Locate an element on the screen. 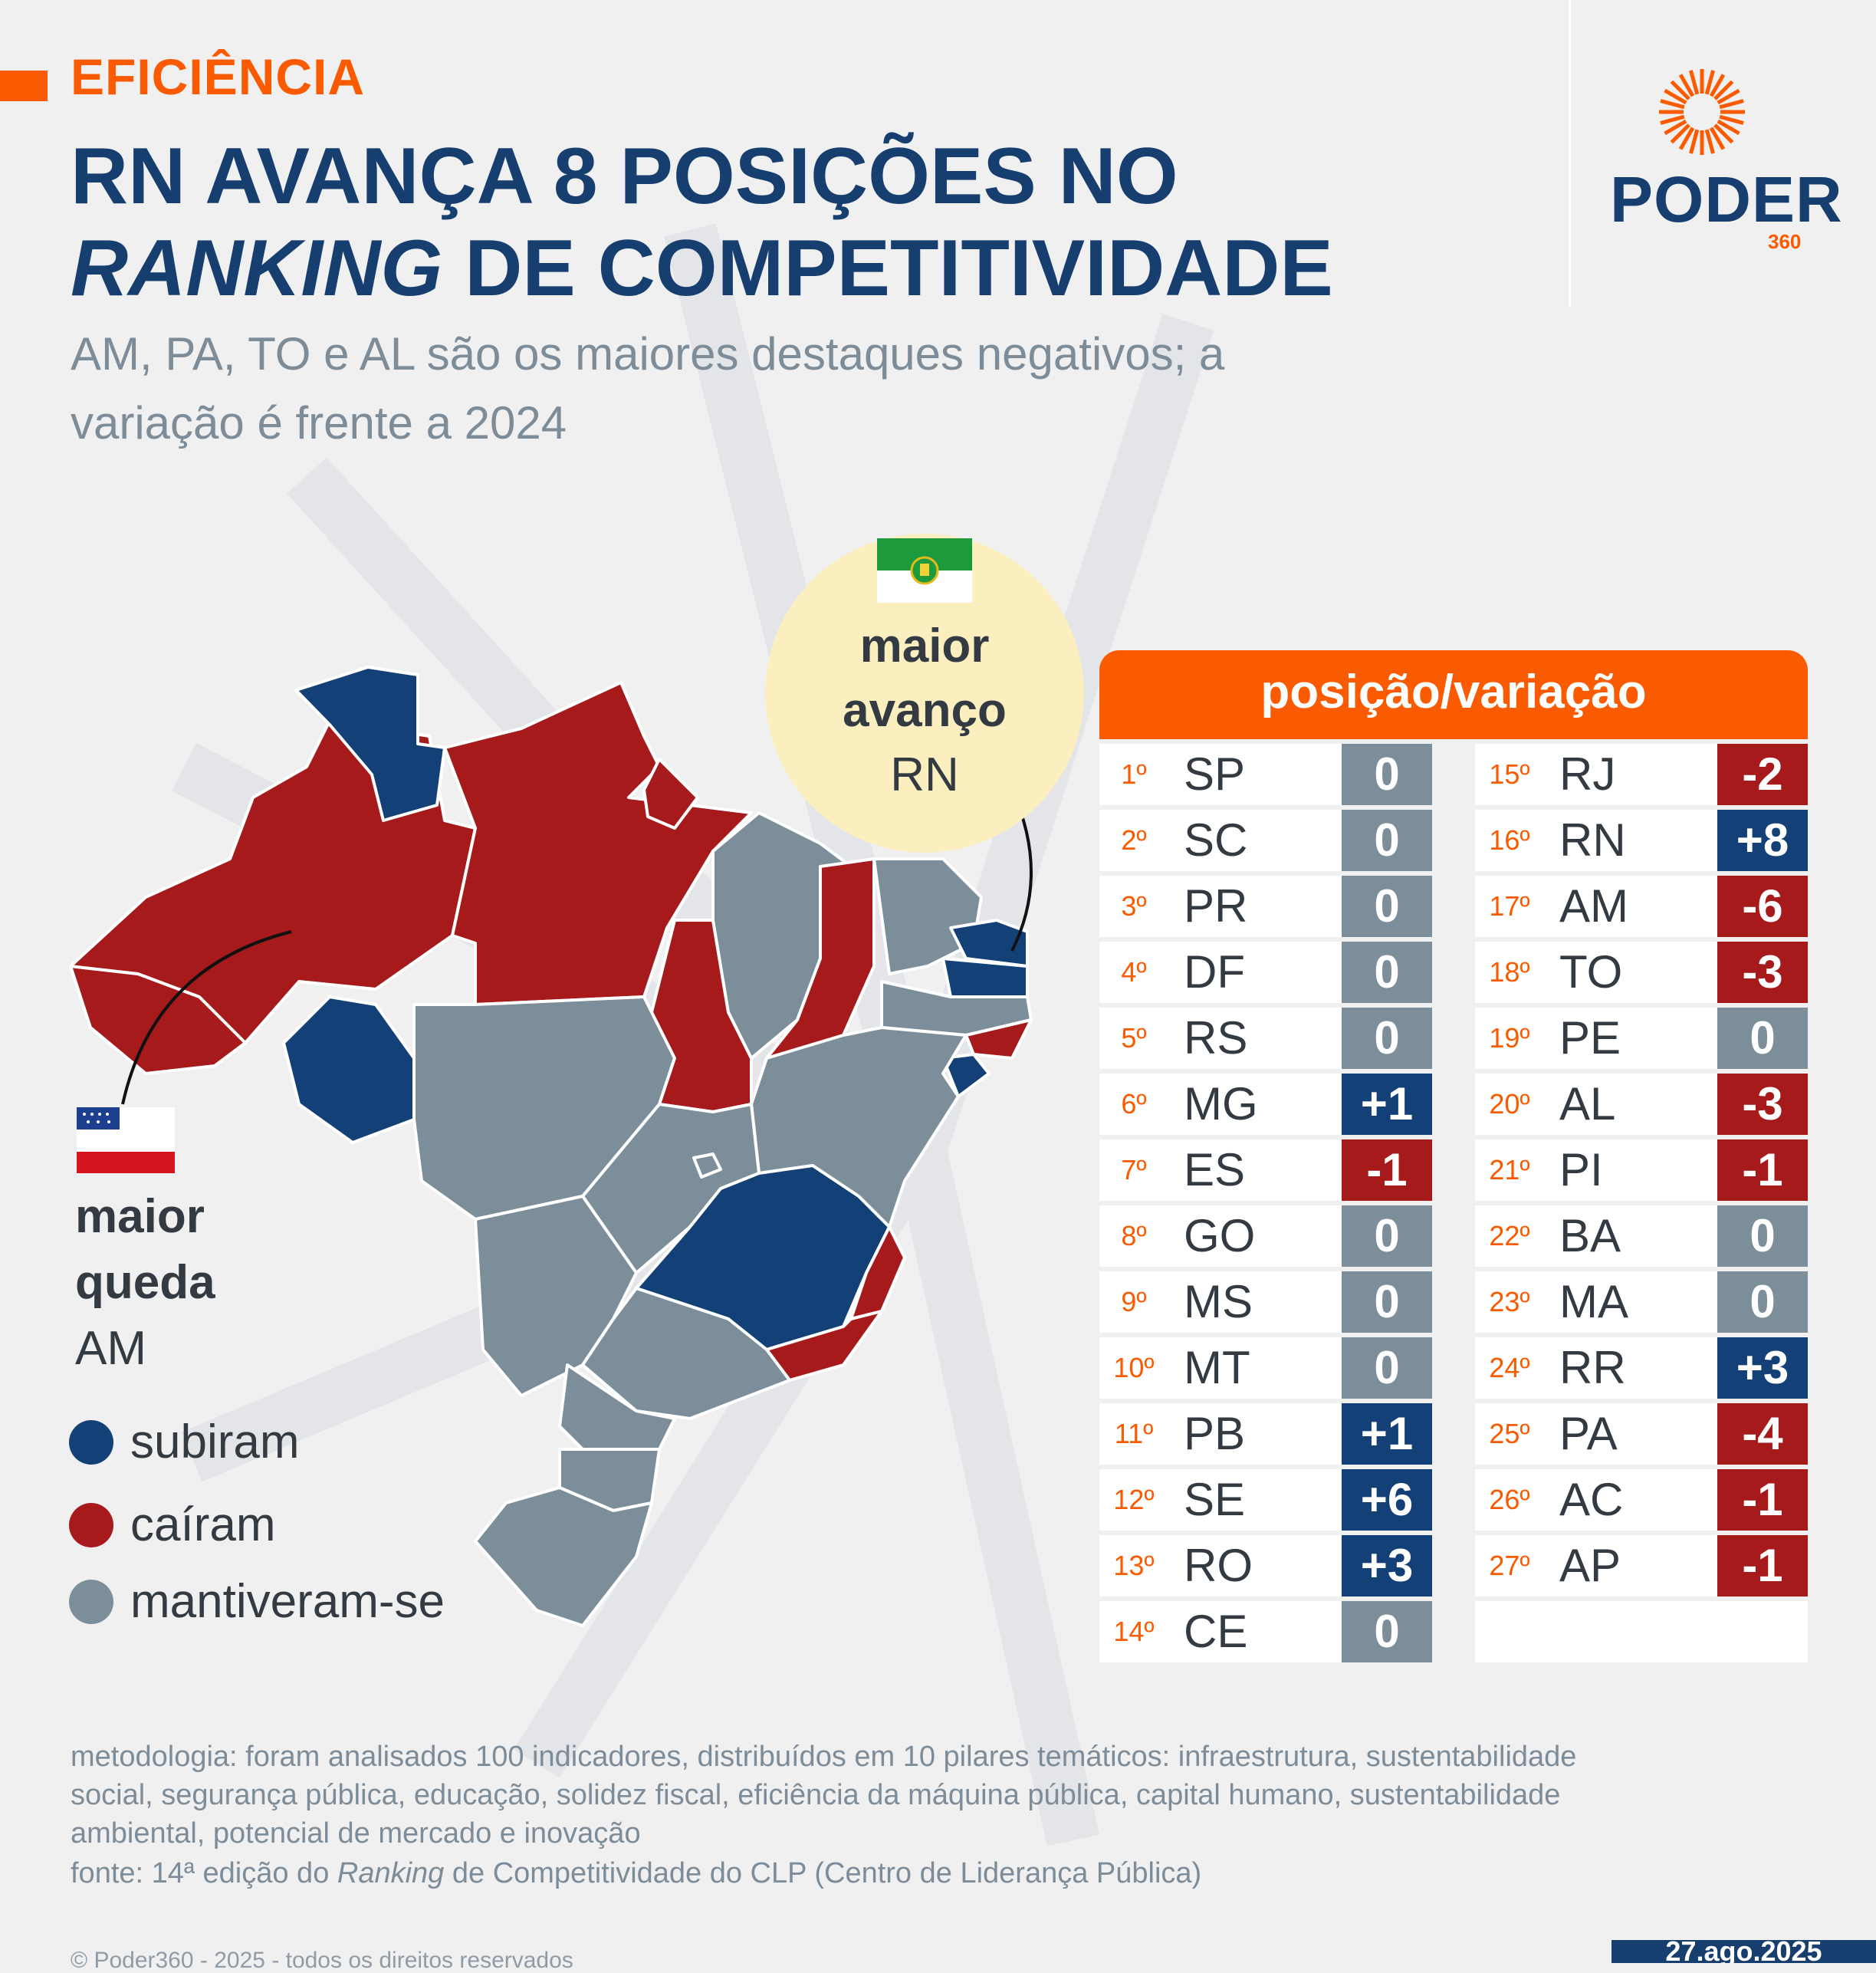 Image resolution: width=1876 pixels, height=1973 pixels. am-callout-line-2: queda is located at coordinates (145, 1282).